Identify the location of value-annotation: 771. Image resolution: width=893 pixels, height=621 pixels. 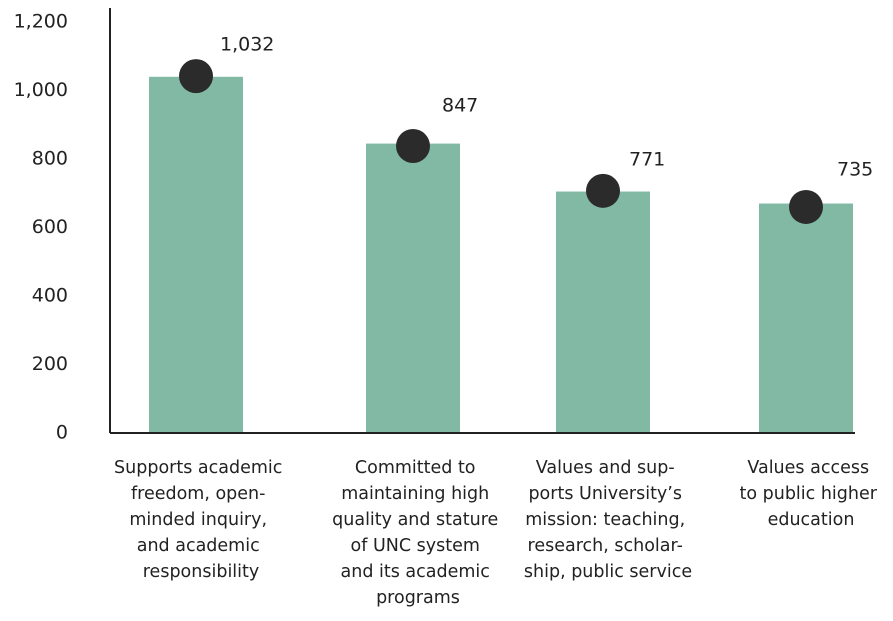
(647, 160).